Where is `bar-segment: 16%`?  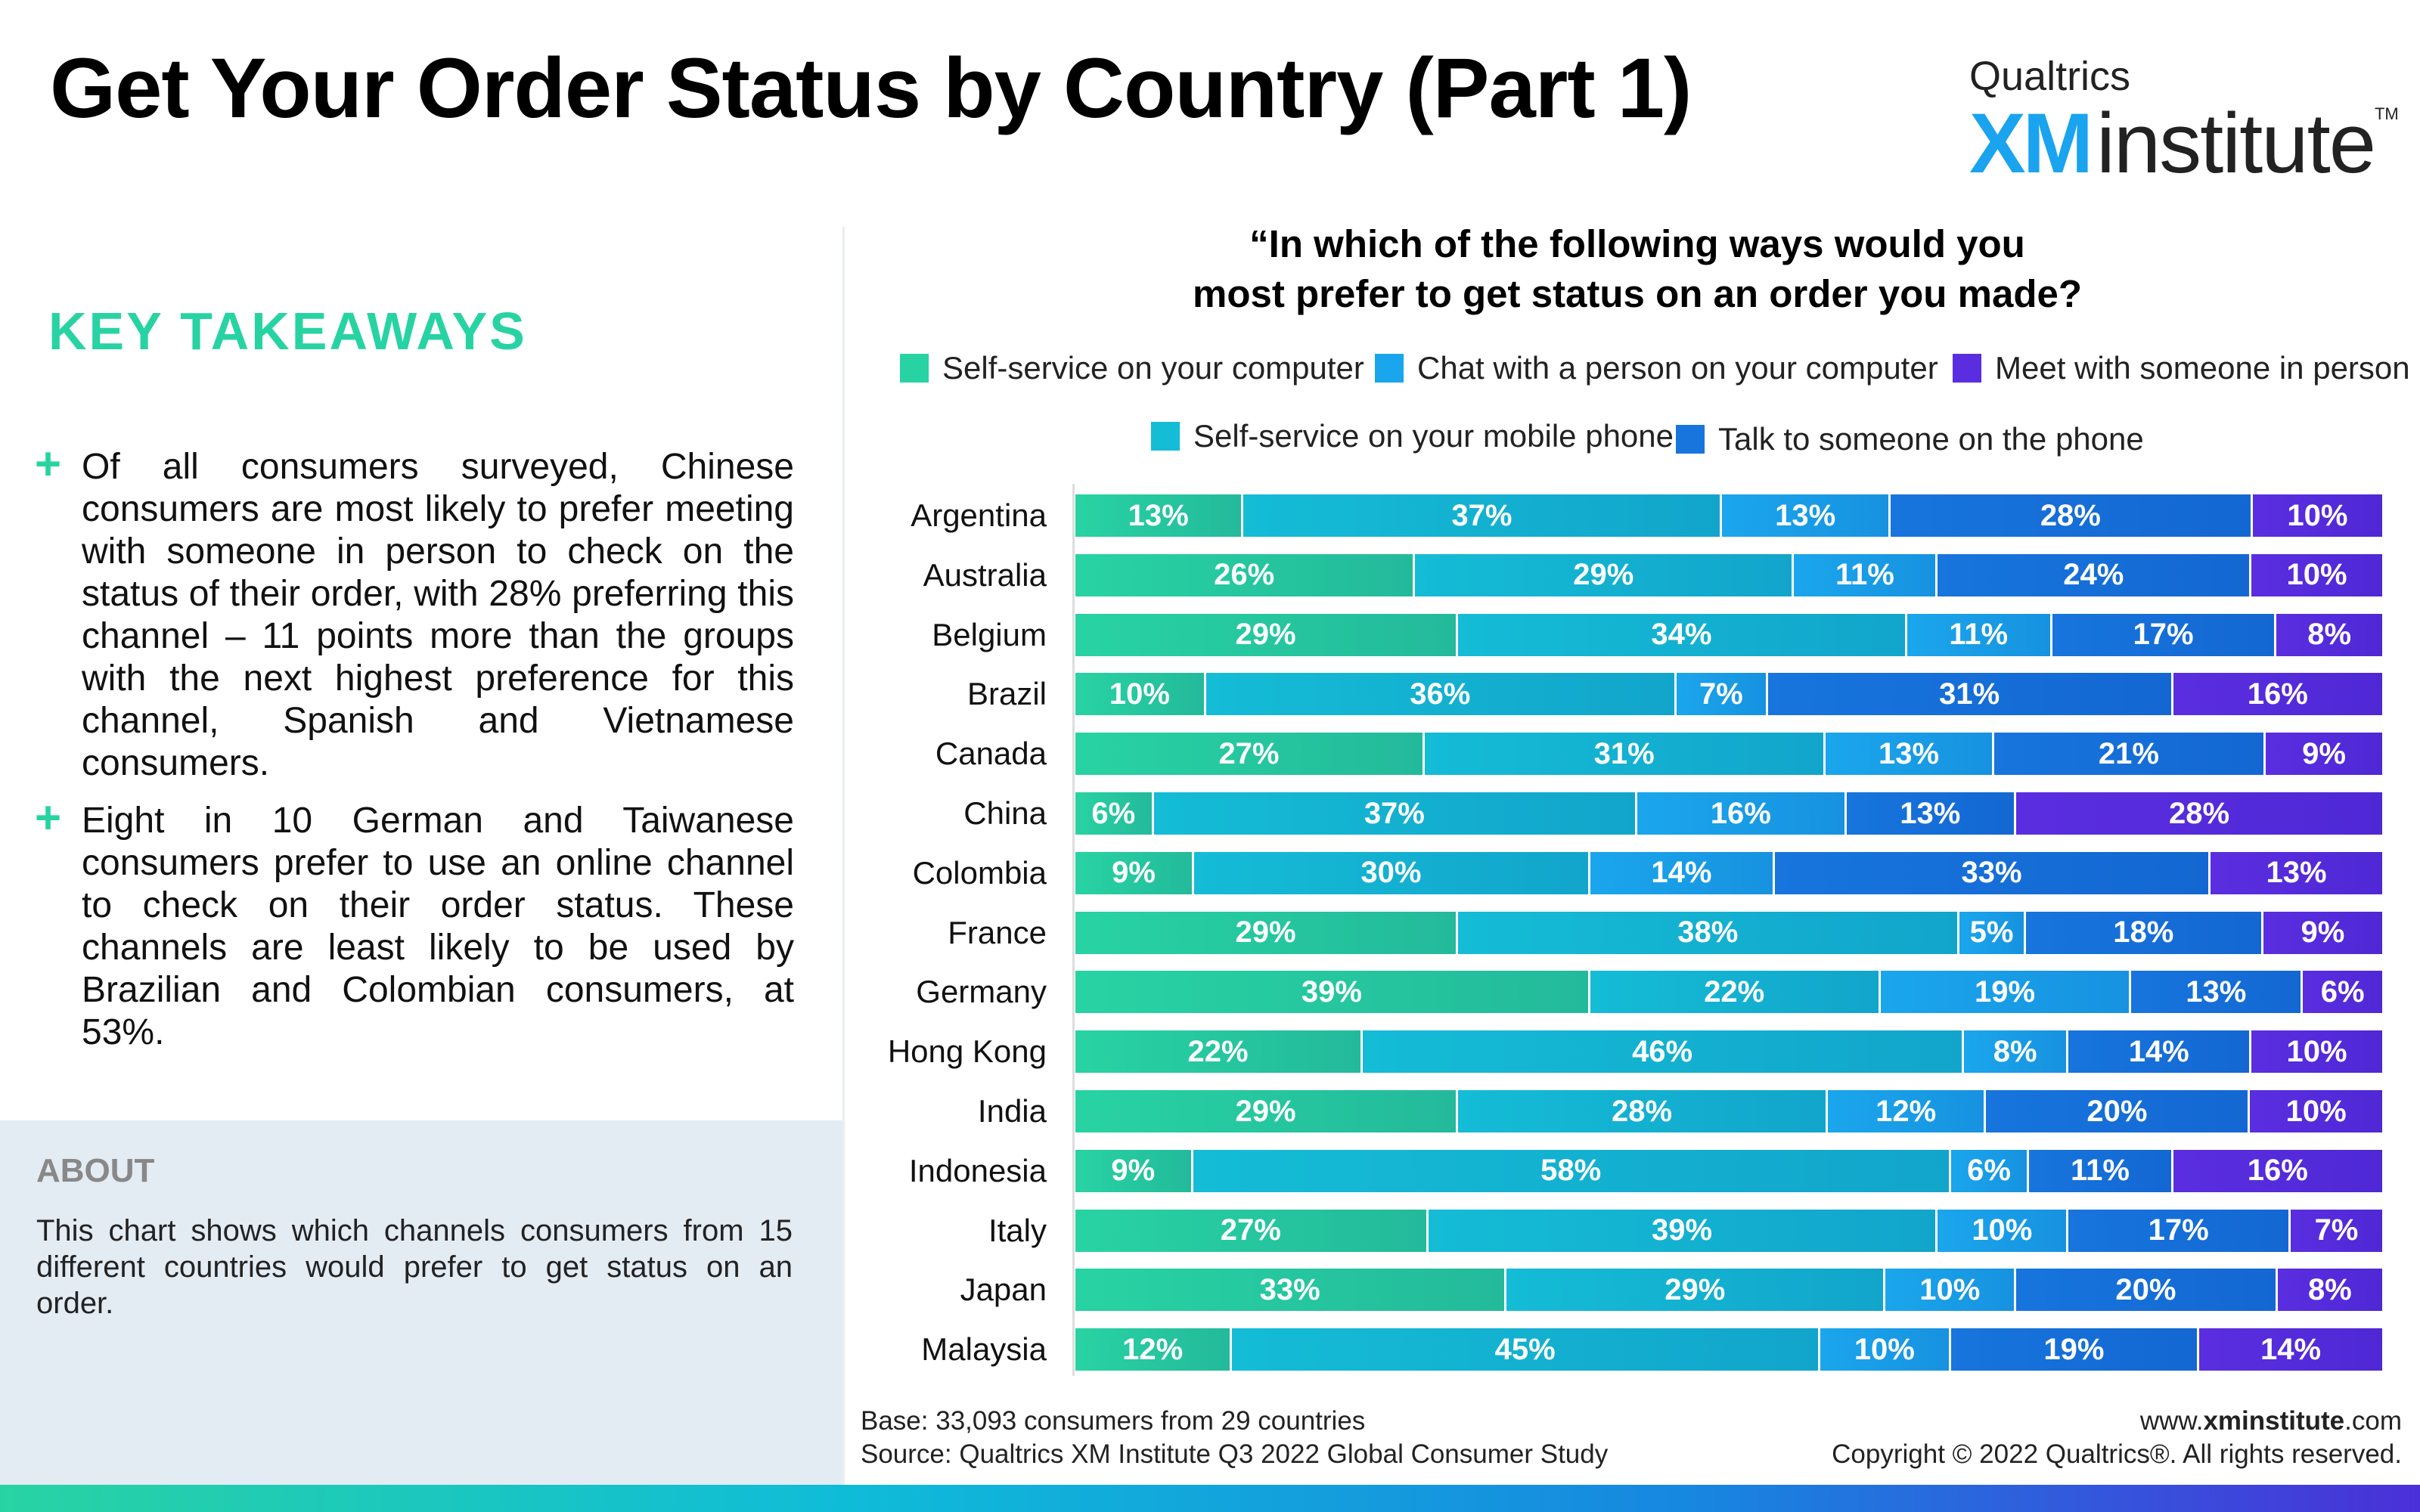 bar-segment: 16% is located at coordinates (2277, 695).